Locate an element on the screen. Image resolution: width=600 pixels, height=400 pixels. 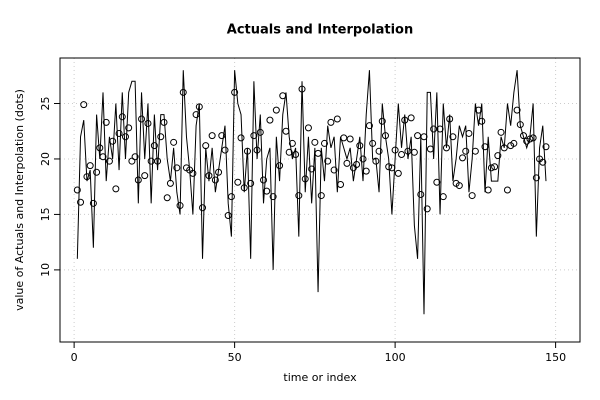
y-tick-label: 15 is located at coordinates (45, 214).